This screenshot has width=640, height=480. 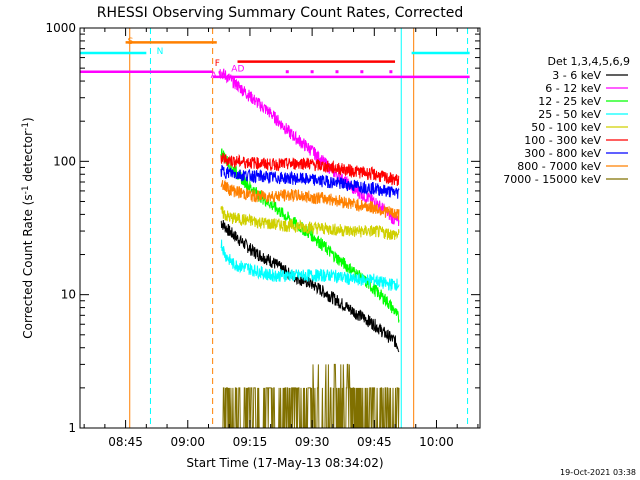 I want to click on status-annotation-a: A, so click(x=214, y=76).